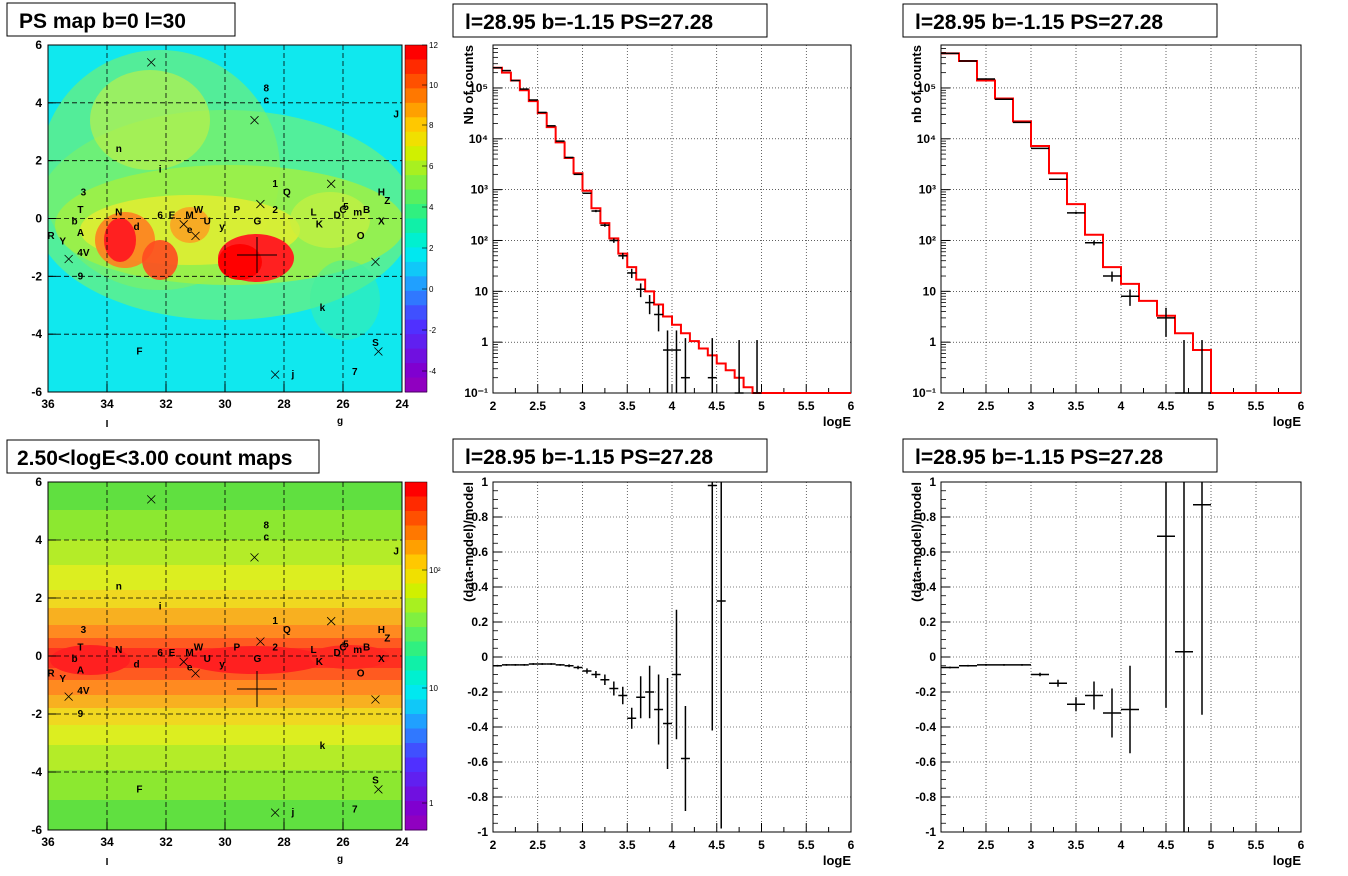 Image resolution: width=1348 pixels, height=876 pixels. I want to click on y-tick-label: -6, so click(36, 392).